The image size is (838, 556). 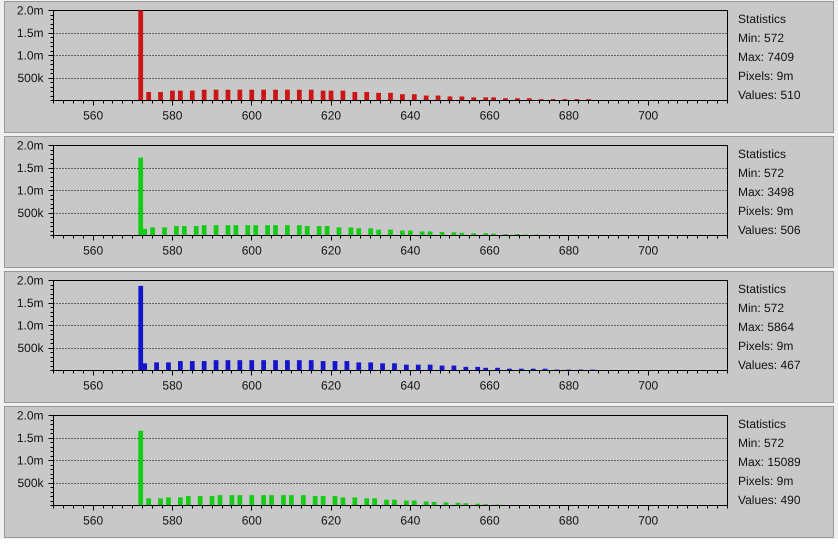 I want to click on text: Max: 15089, so click(x=769, y=462).